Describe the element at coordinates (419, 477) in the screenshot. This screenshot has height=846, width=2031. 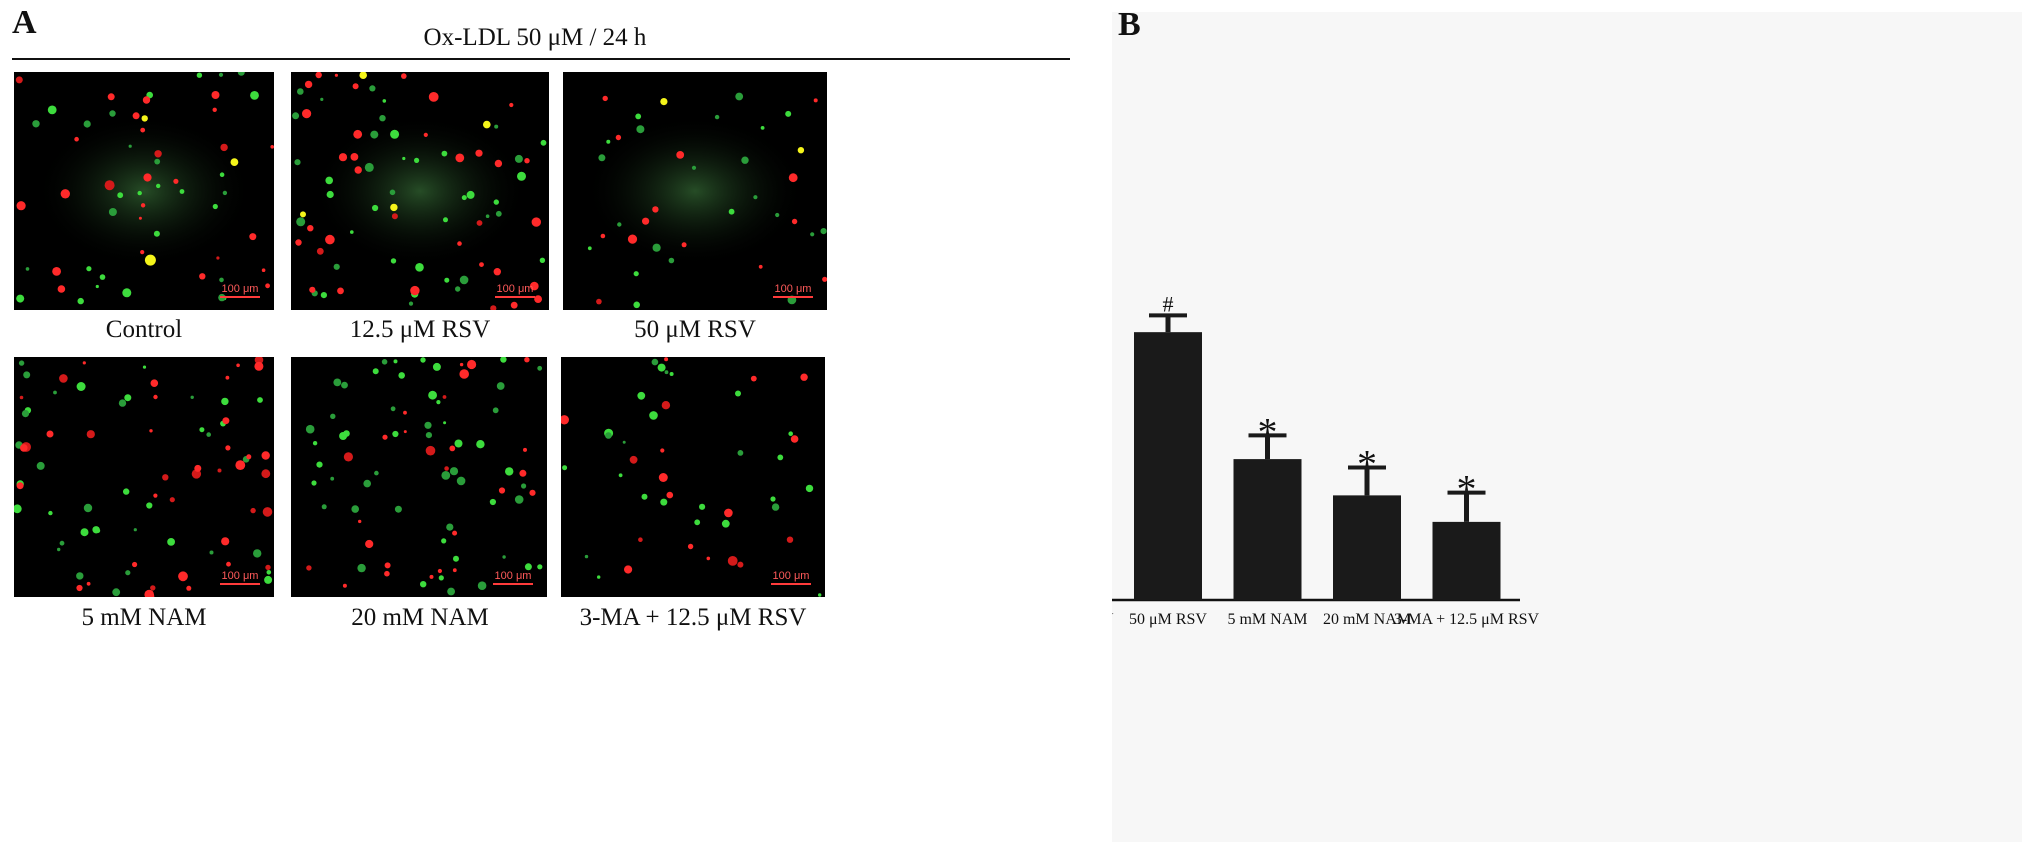
I see `micrograph-nam-20: 100 μm` at that location.